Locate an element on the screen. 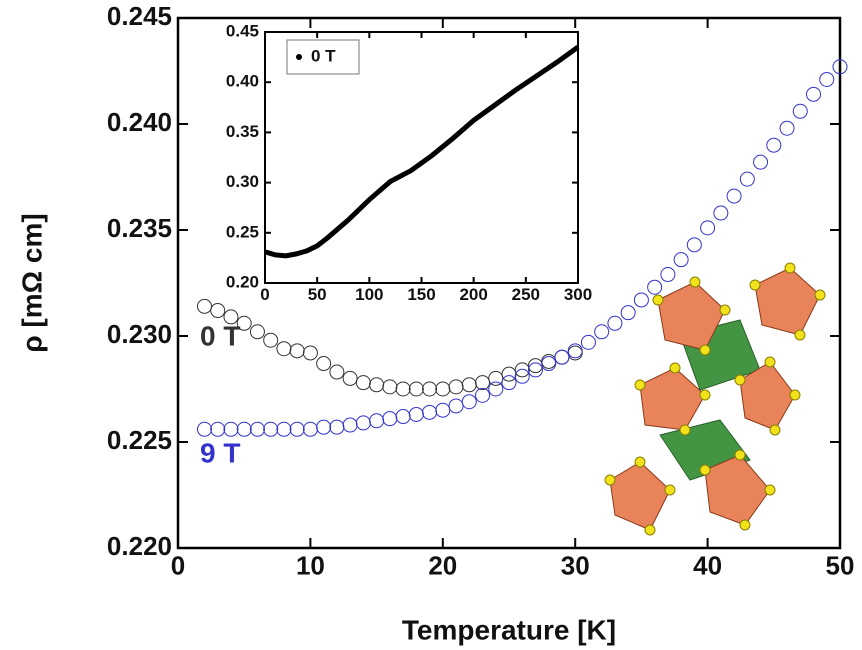  crystal-structure is located at coordinates (715, 399).